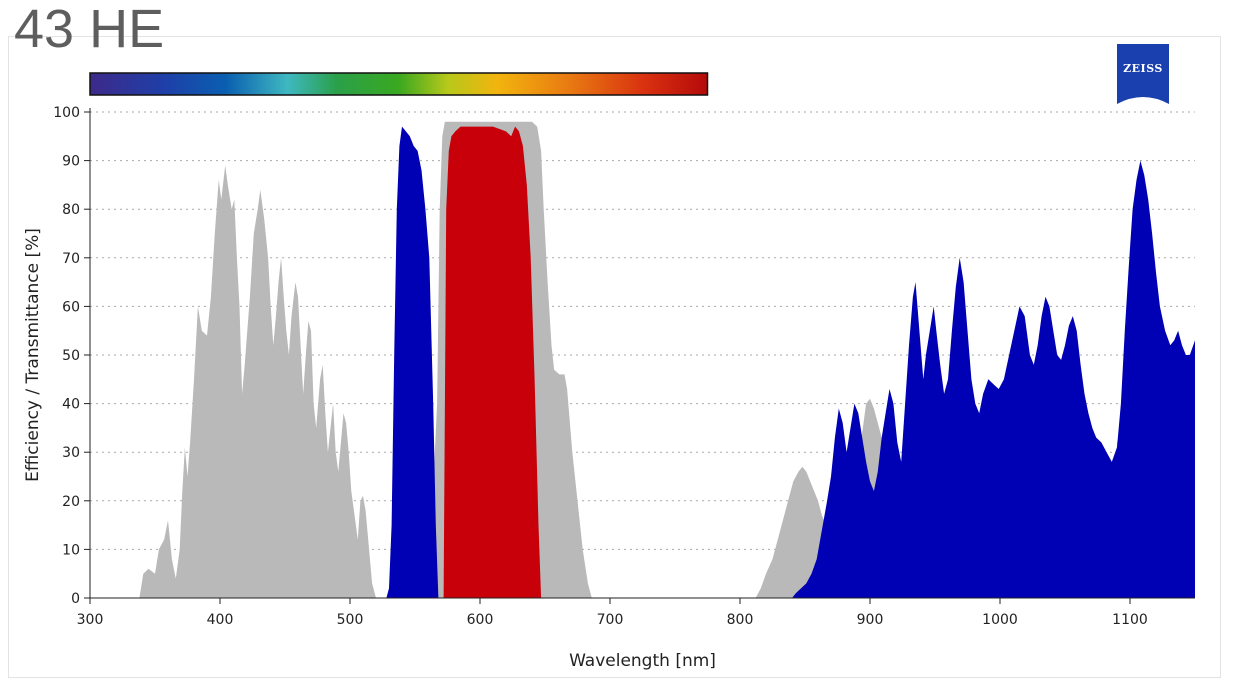  I want to click on y-tick-label-0: 0, so click(75, 599).